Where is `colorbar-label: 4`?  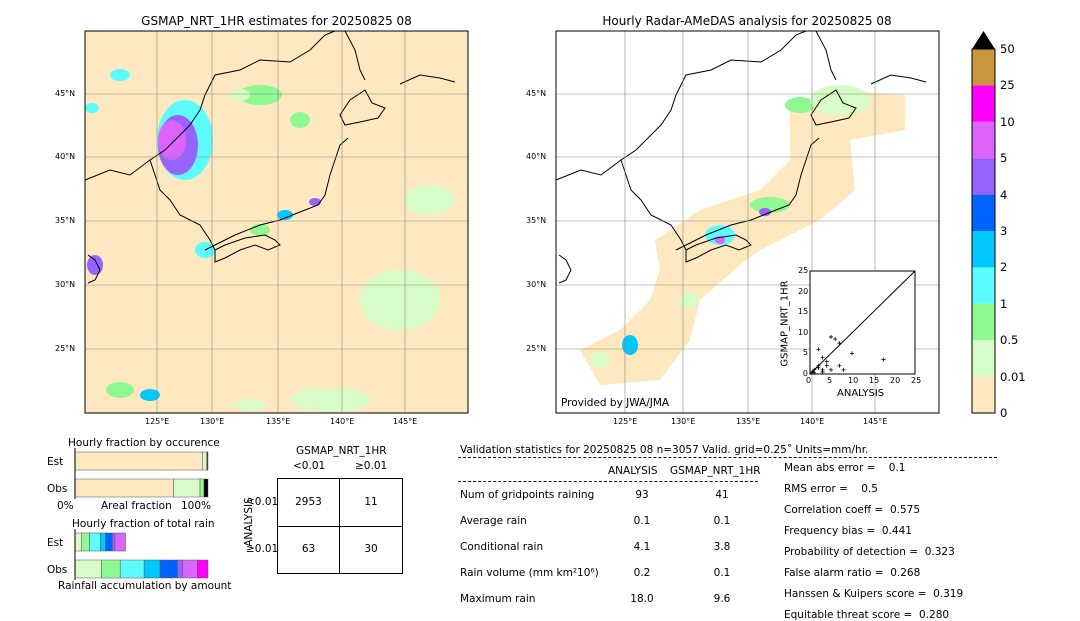
colorbar-label: 4 is located at coordinates (1004, 194).